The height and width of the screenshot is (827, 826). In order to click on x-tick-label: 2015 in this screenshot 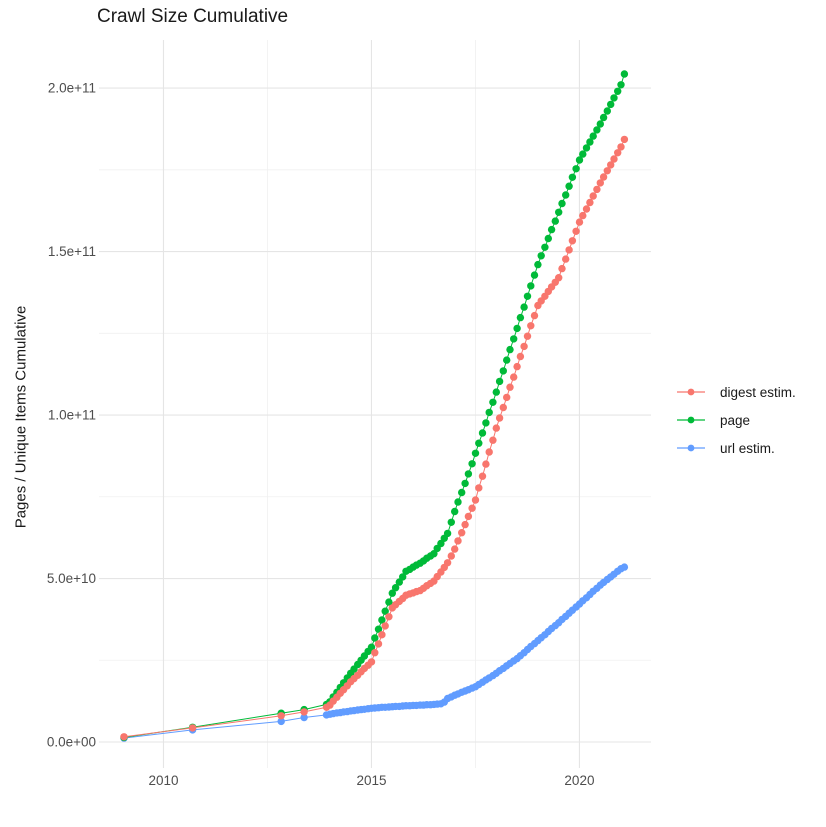, I will do `click(371, 780)`.